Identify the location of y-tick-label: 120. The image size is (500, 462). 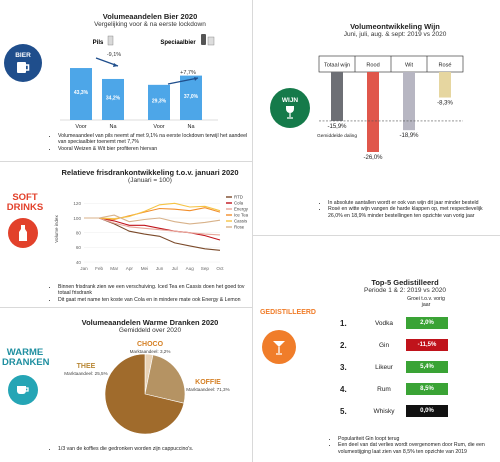
(77, 203).